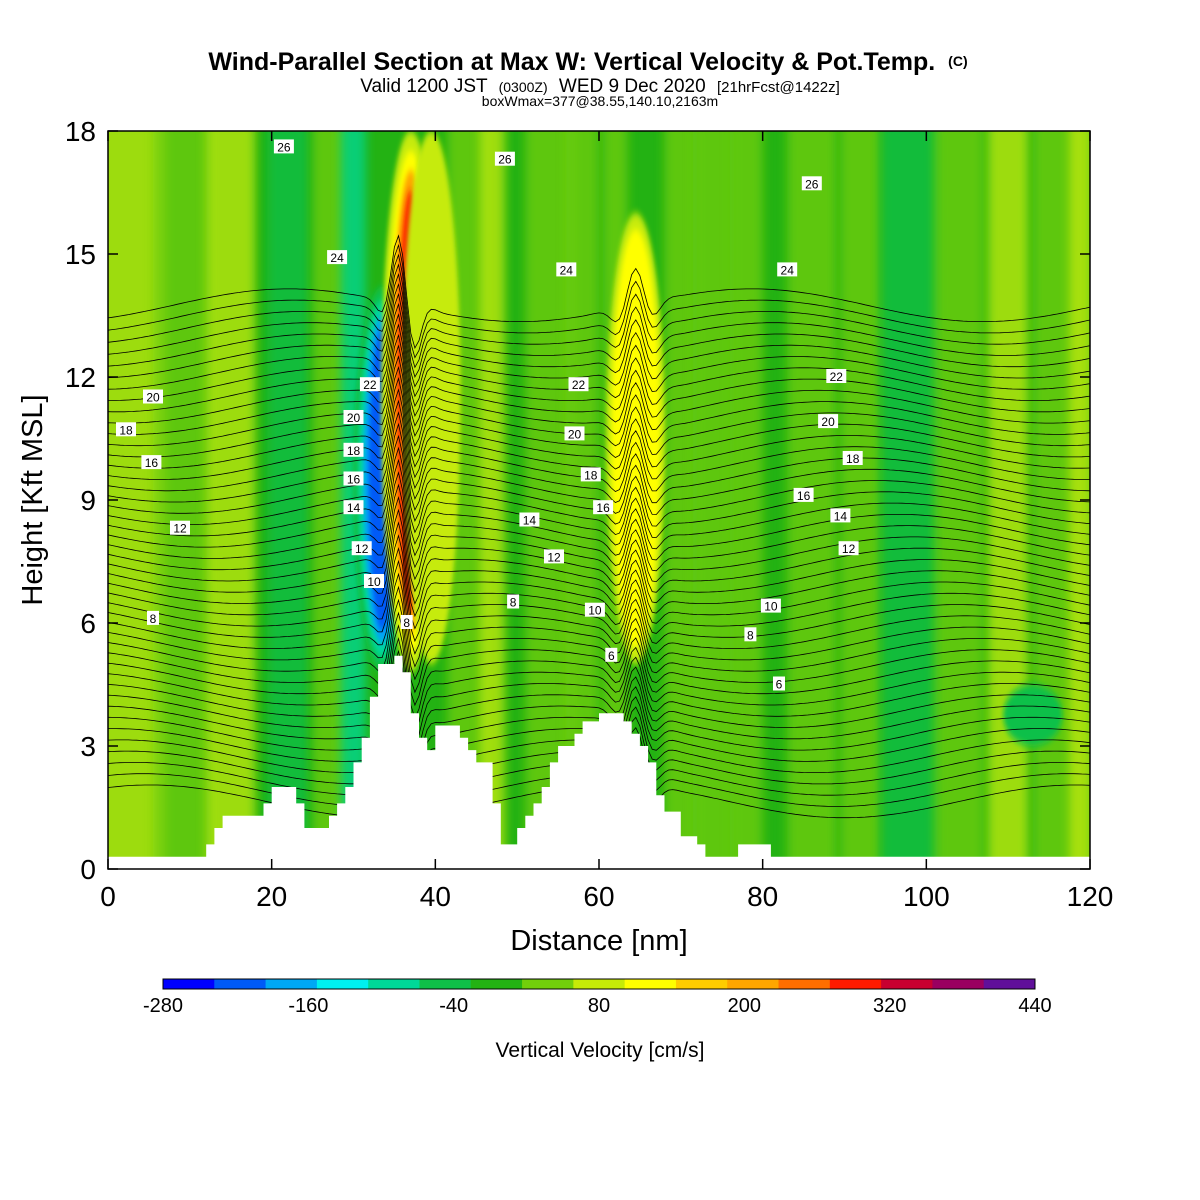 The width and height of the screenshot is (1200, 1200). I want to click on y-tick-label: 12, so click(80, 377).